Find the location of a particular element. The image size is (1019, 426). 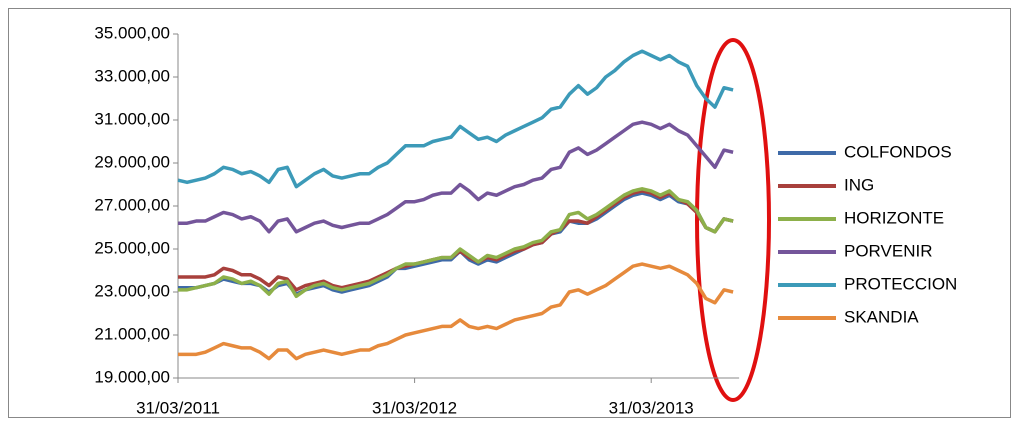

y-tick-label: 29.000,00 is located at coordinates (132, 161).